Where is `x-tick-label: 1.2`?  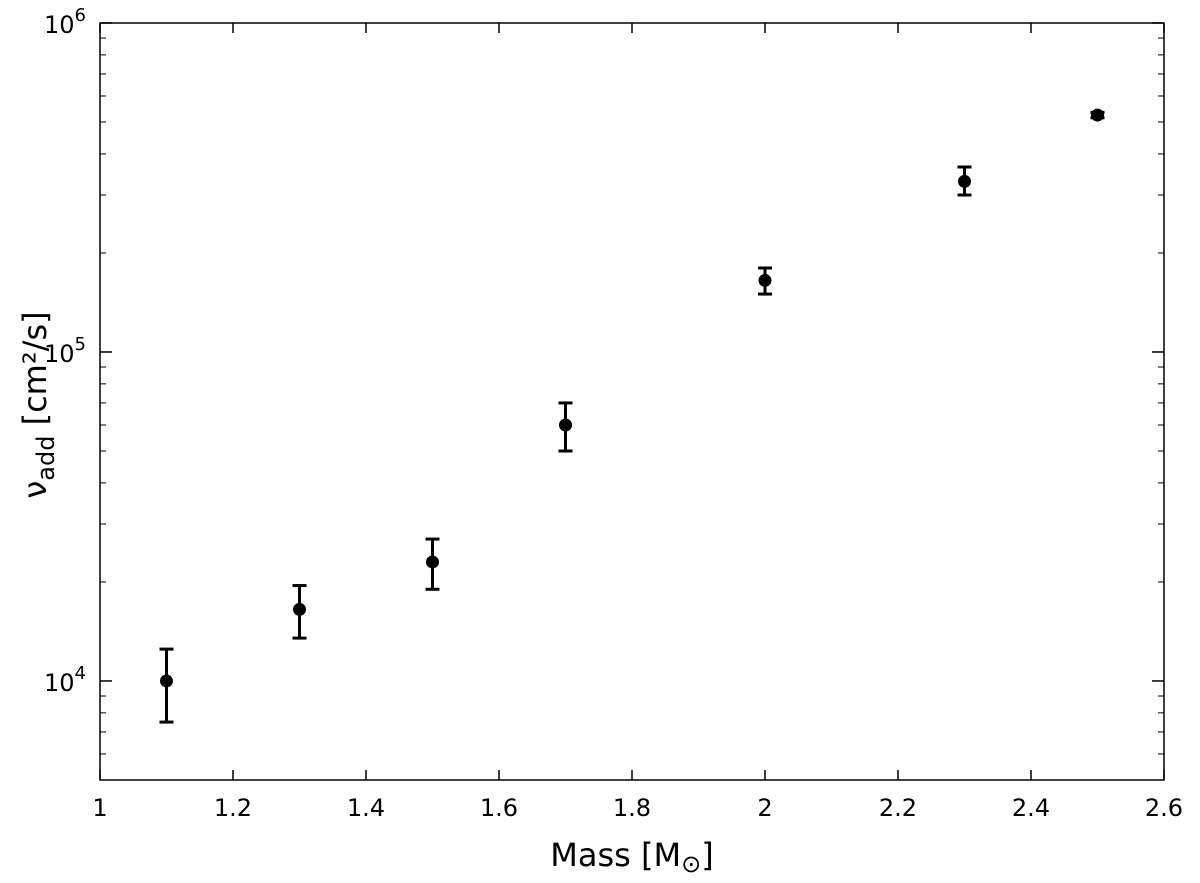 x-tick-label: 1.2 is located at coordinates (233, 808).